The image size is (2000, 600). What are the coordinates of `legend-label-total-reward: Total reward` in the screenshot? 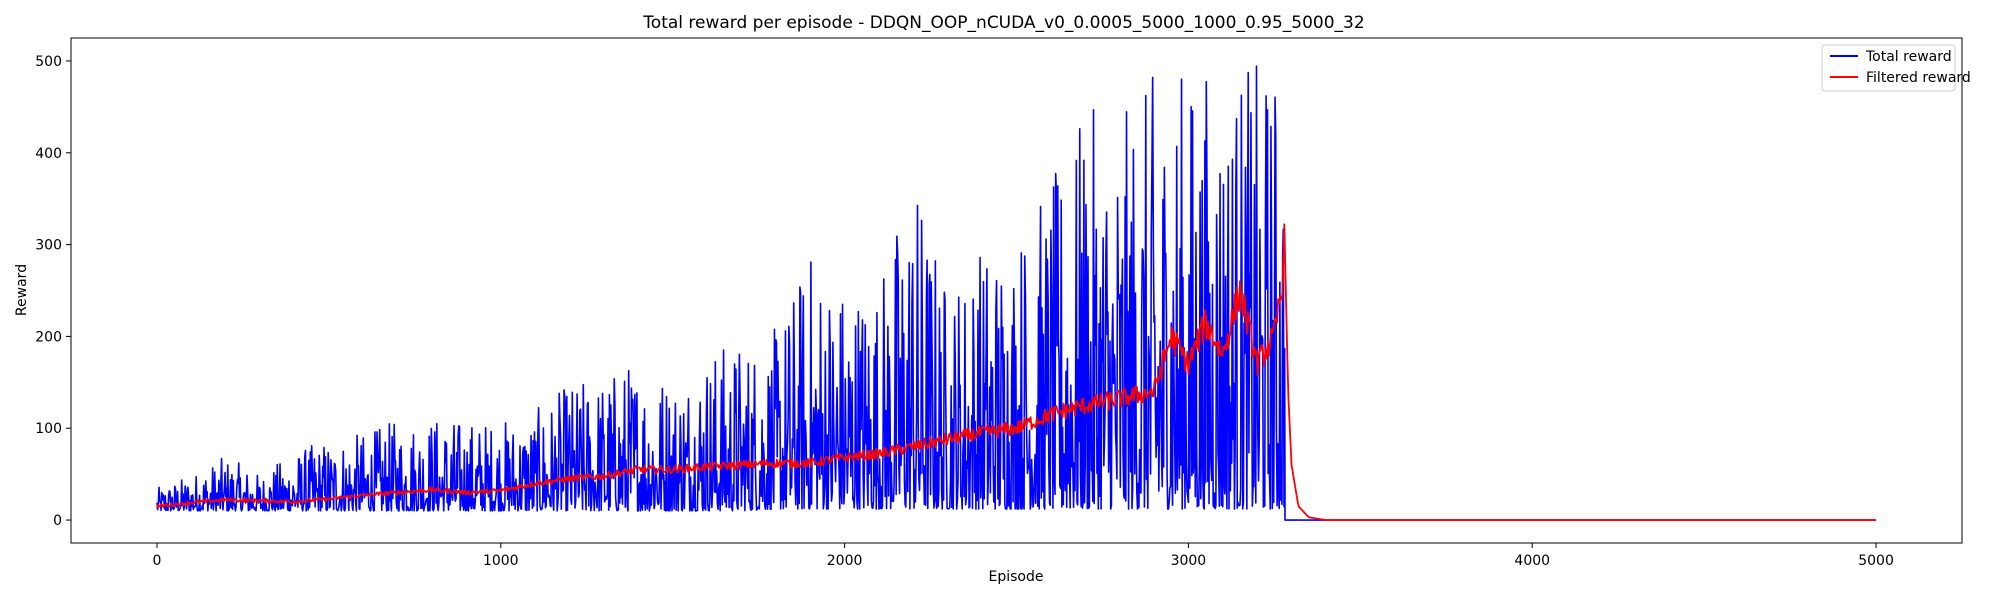 It's located at (1908, 57).